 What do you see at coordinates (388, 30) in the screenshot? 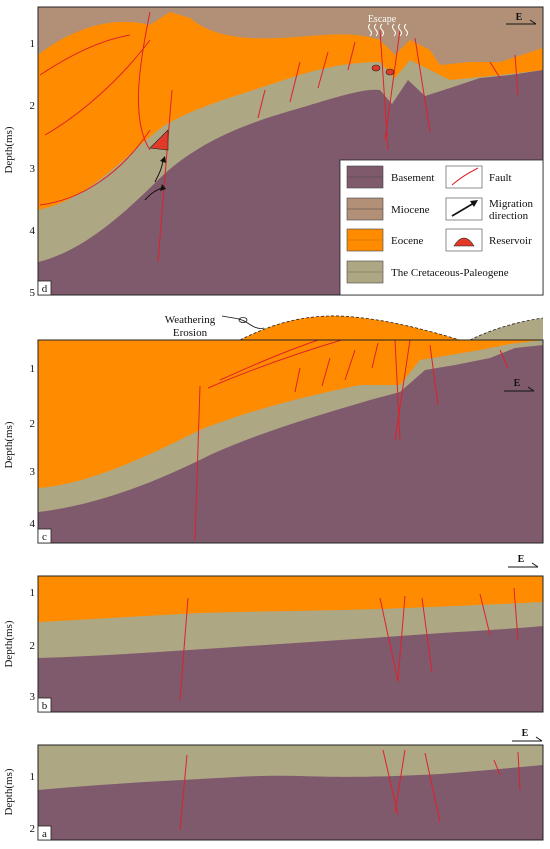
I see `escape-wiggles` at bounding box center [388, 30].